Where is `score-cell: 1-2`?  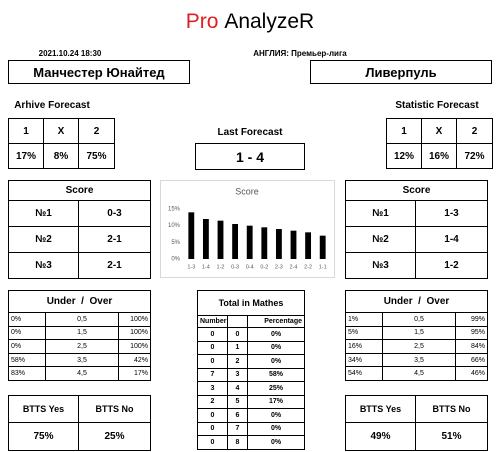 score-cell: 1-2 is located at coordinates (451, 265).